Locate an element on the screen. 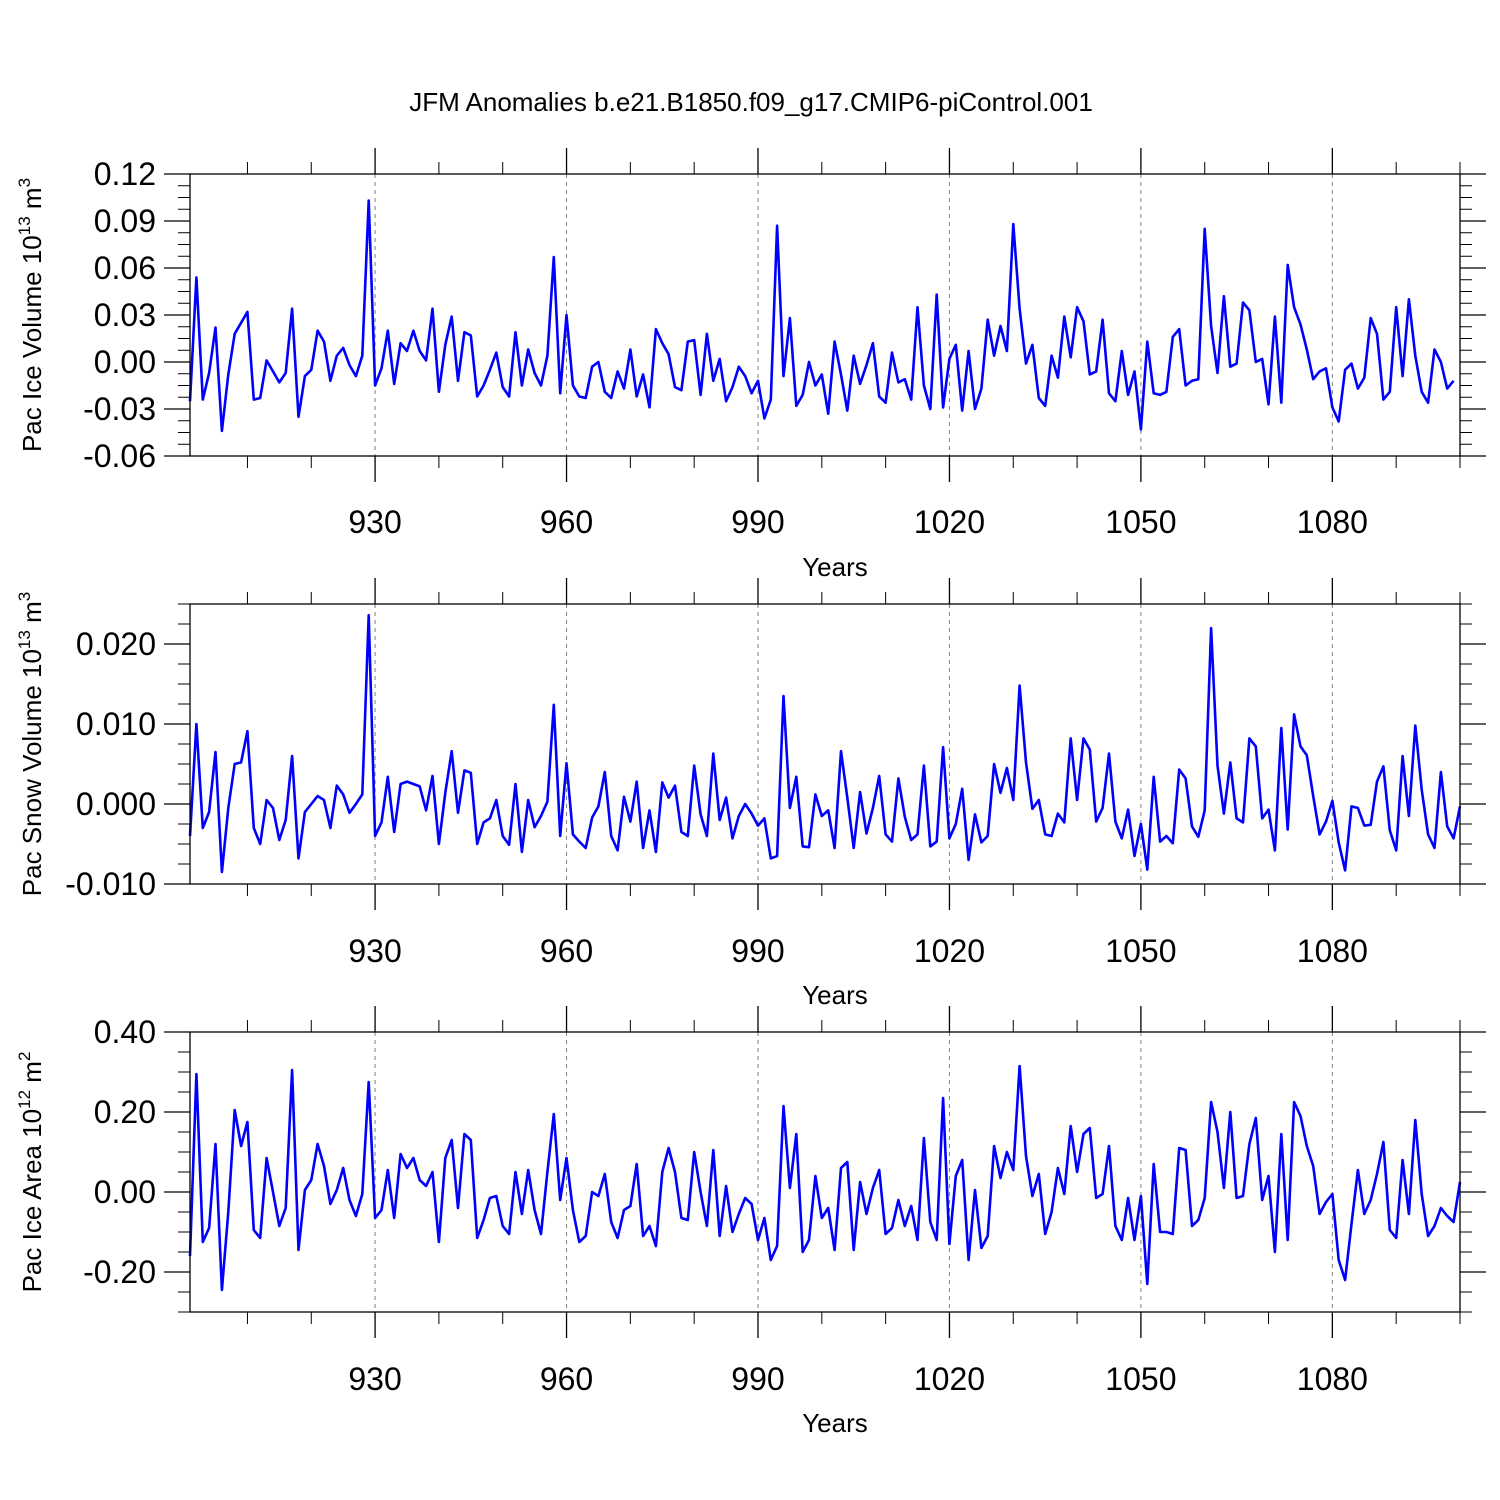 The width and height of the screenshot is (1500, 1500). series-ice-volume is located at coordinates (821, 316).